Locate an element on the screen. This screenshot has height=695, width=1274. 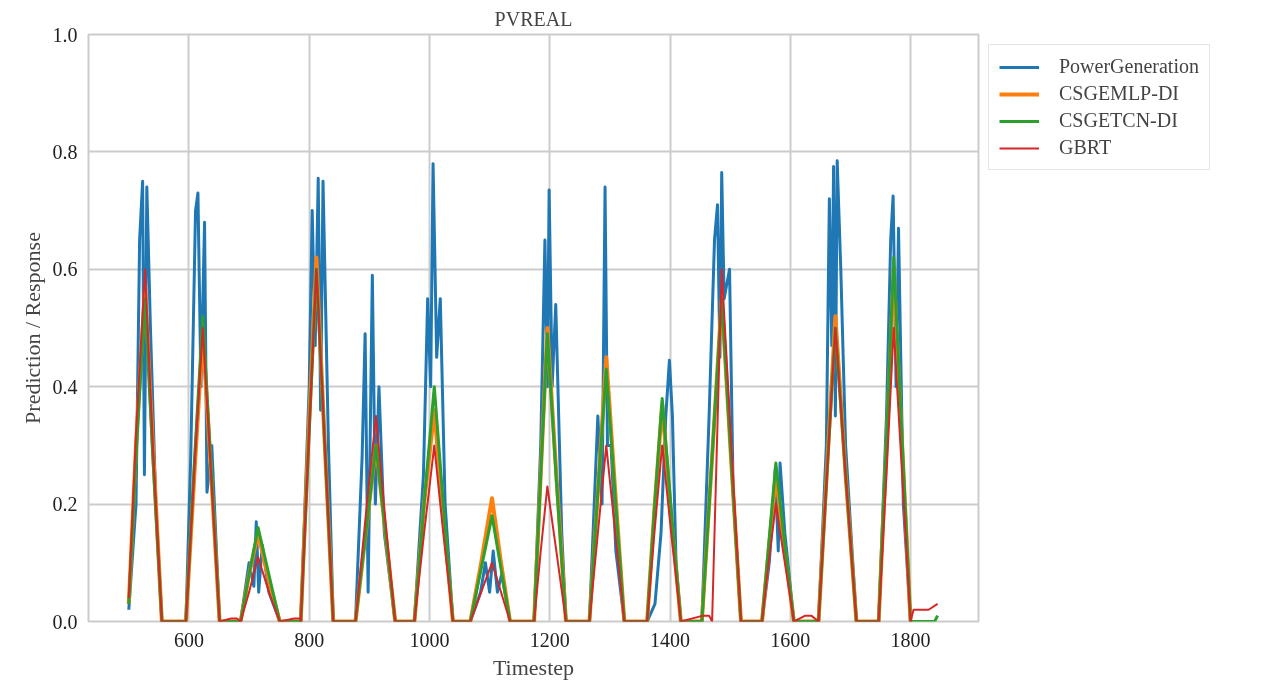
x-tick-label: 1600 is located at coordinates (790, 639).